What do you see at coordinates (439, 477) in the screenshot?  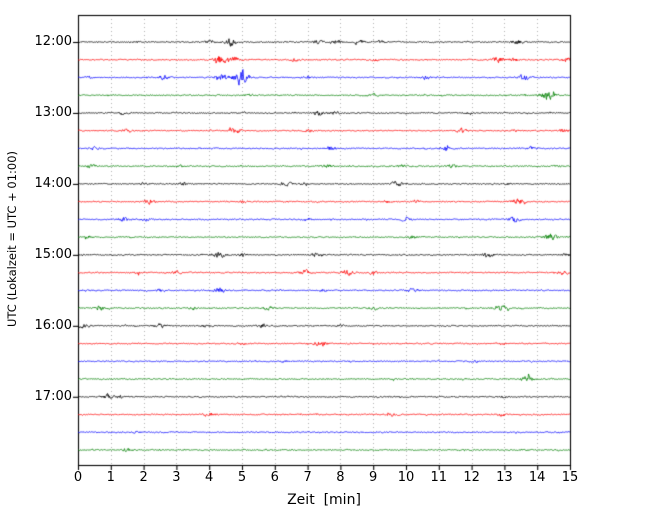 I see `x-tick-label: 11` at bounding box center [439, 477].